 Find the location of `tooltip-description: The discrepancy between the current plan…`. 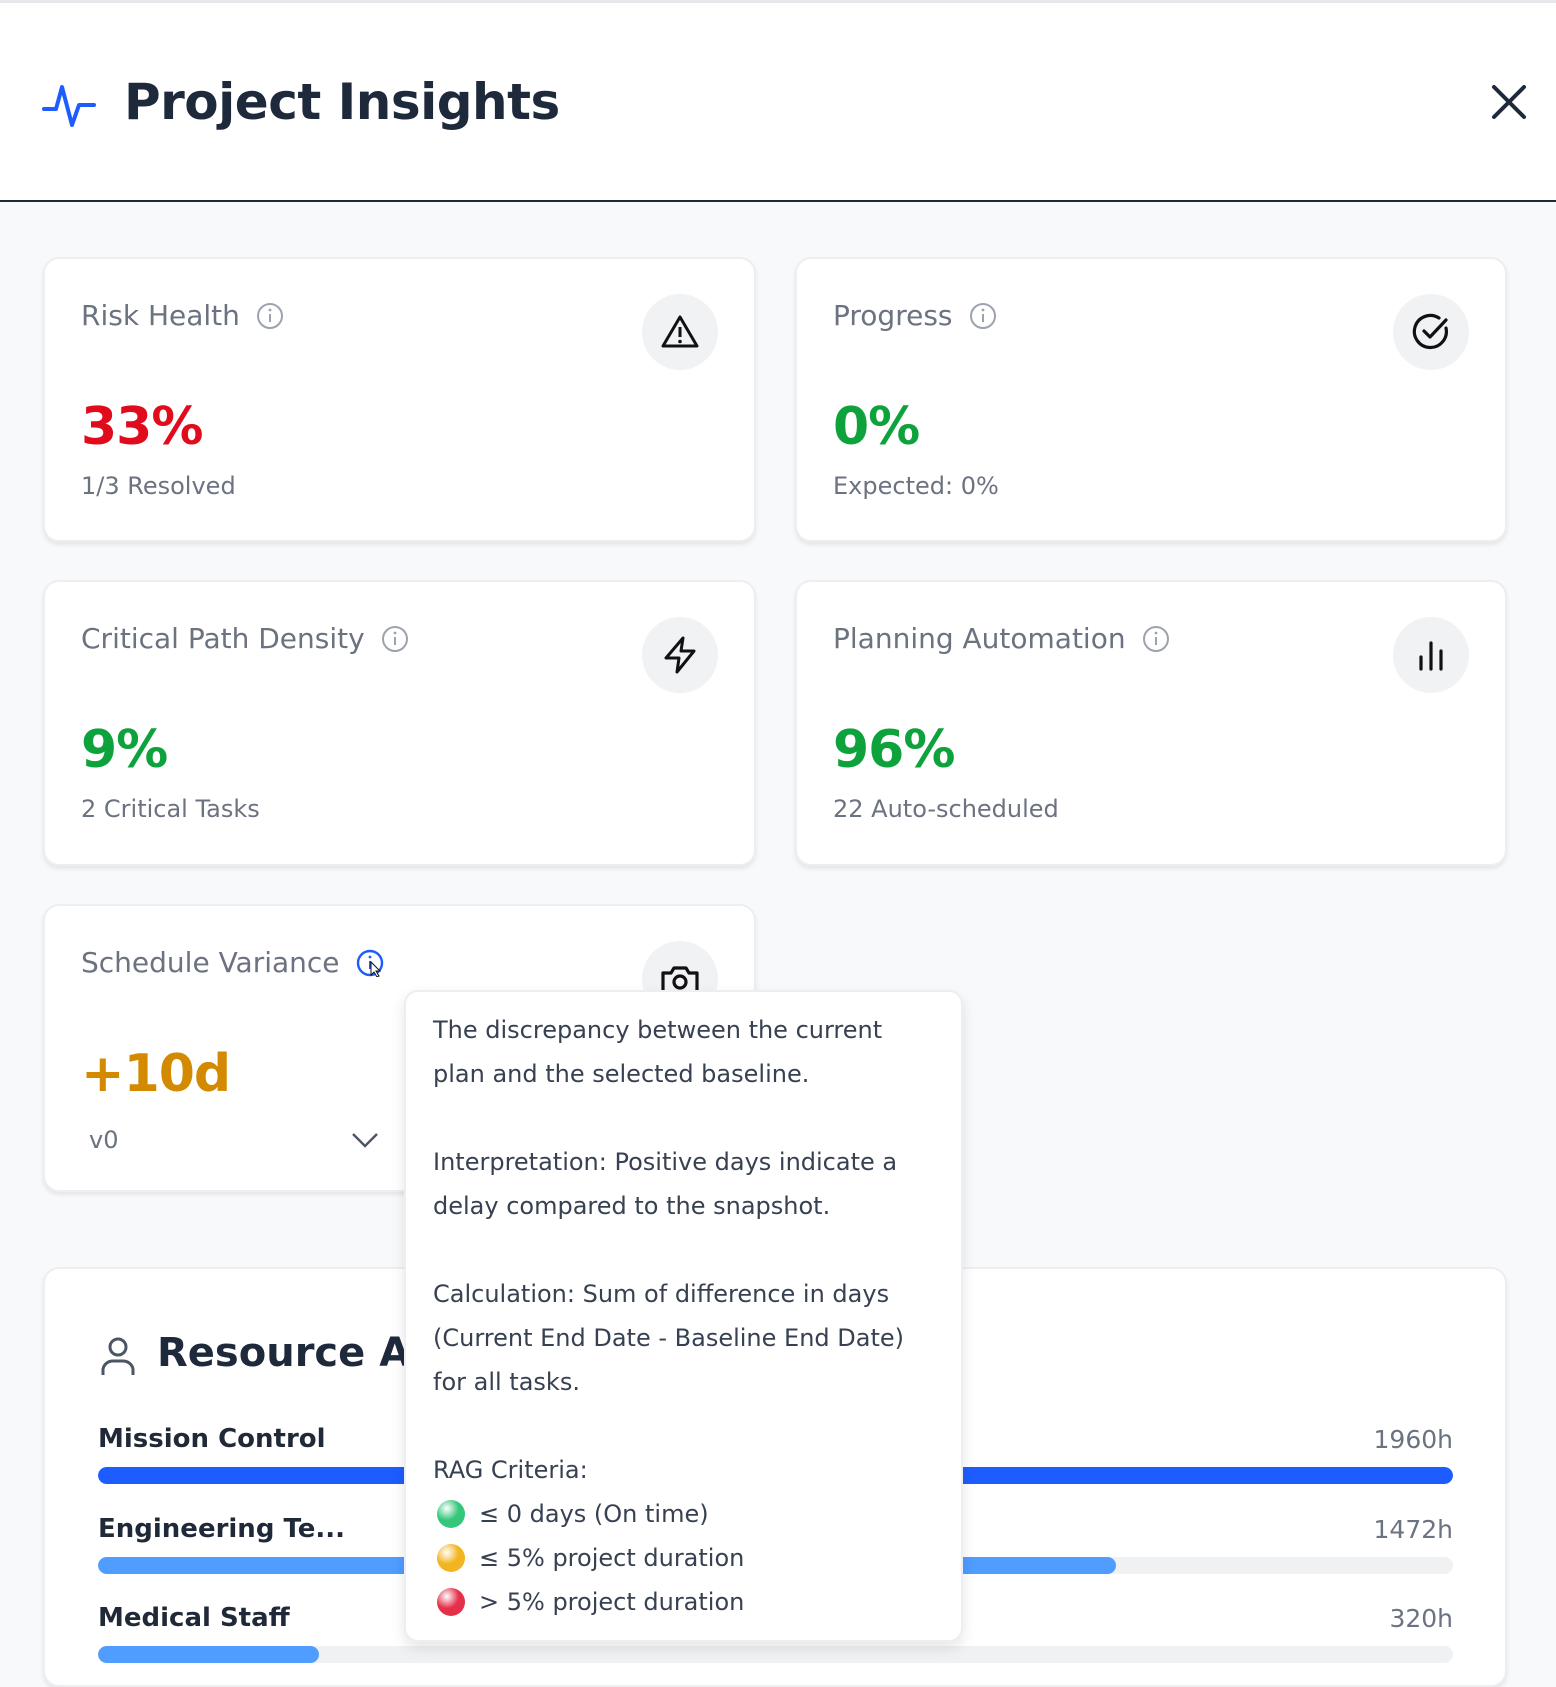

tooltip-description: The discrepancy between the current plan… is located at coordinates (658, 1052).